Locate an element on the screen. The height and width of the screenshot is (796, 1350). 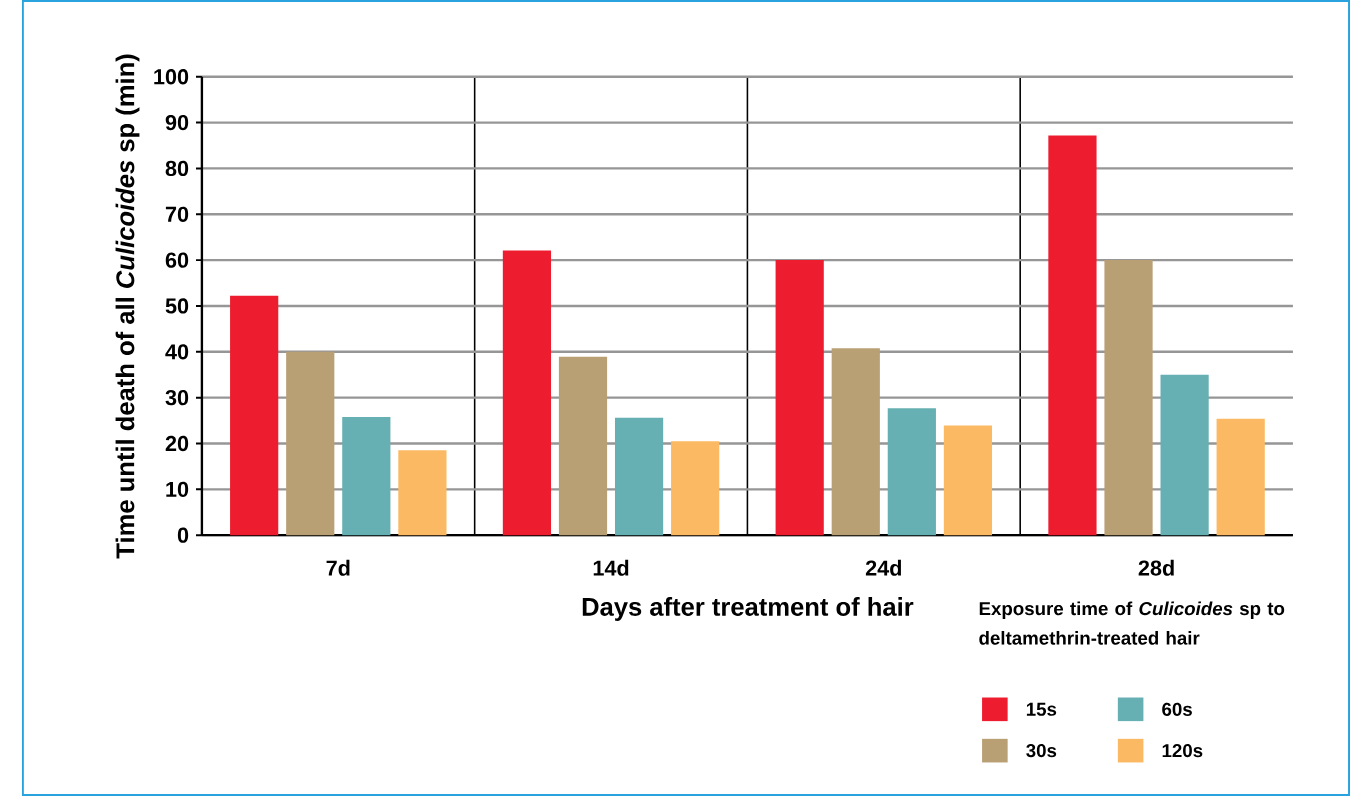
y-tick-label: 90 is located at coordinates (177, 122).